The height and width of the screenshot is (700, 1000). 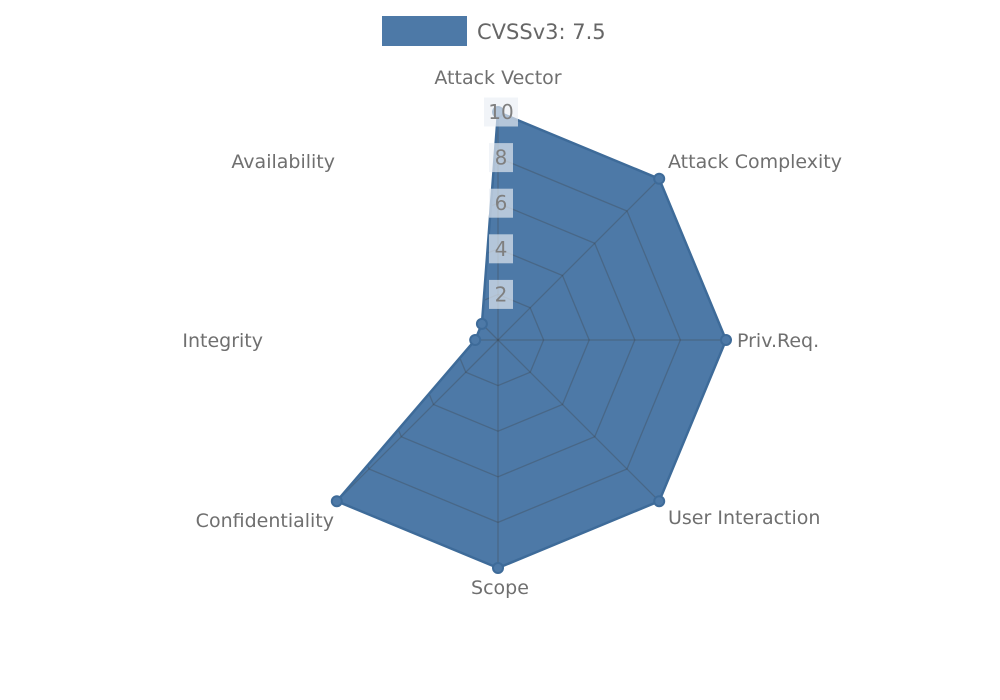 I want to click on legend-label: CVSSv3: 7.5, so click(x=541, y=32).